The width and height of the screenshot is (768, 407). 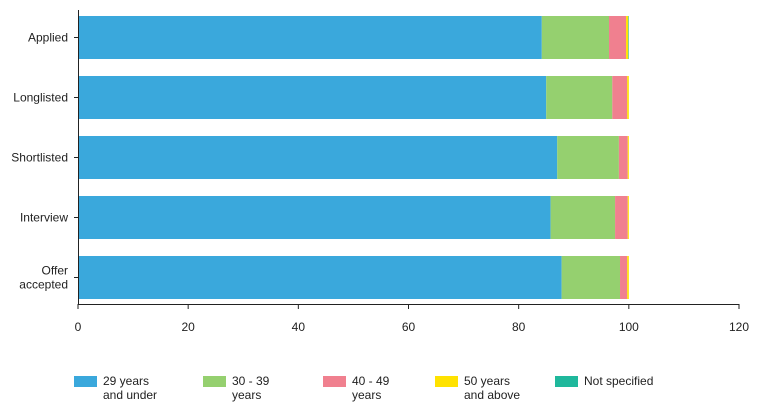 I want to click on x-tick-label-0: 0, so click(x=78, y=327).